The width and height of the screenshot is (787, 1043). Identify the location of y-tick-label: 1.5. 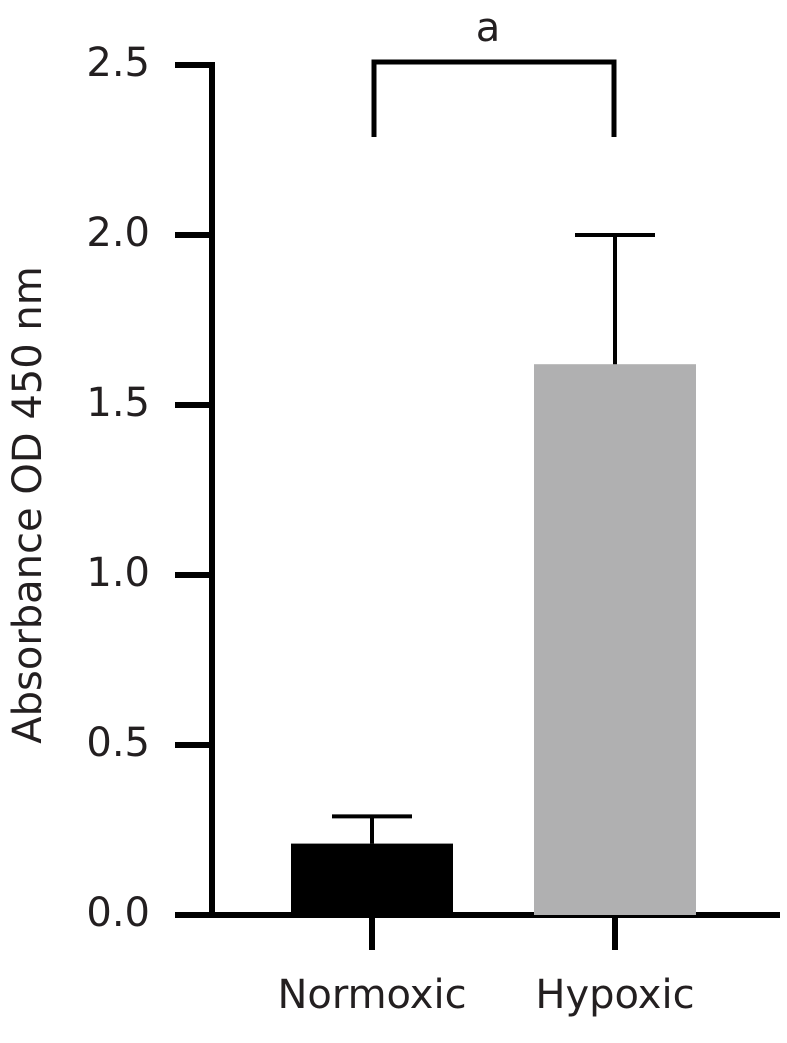
(118, 403).